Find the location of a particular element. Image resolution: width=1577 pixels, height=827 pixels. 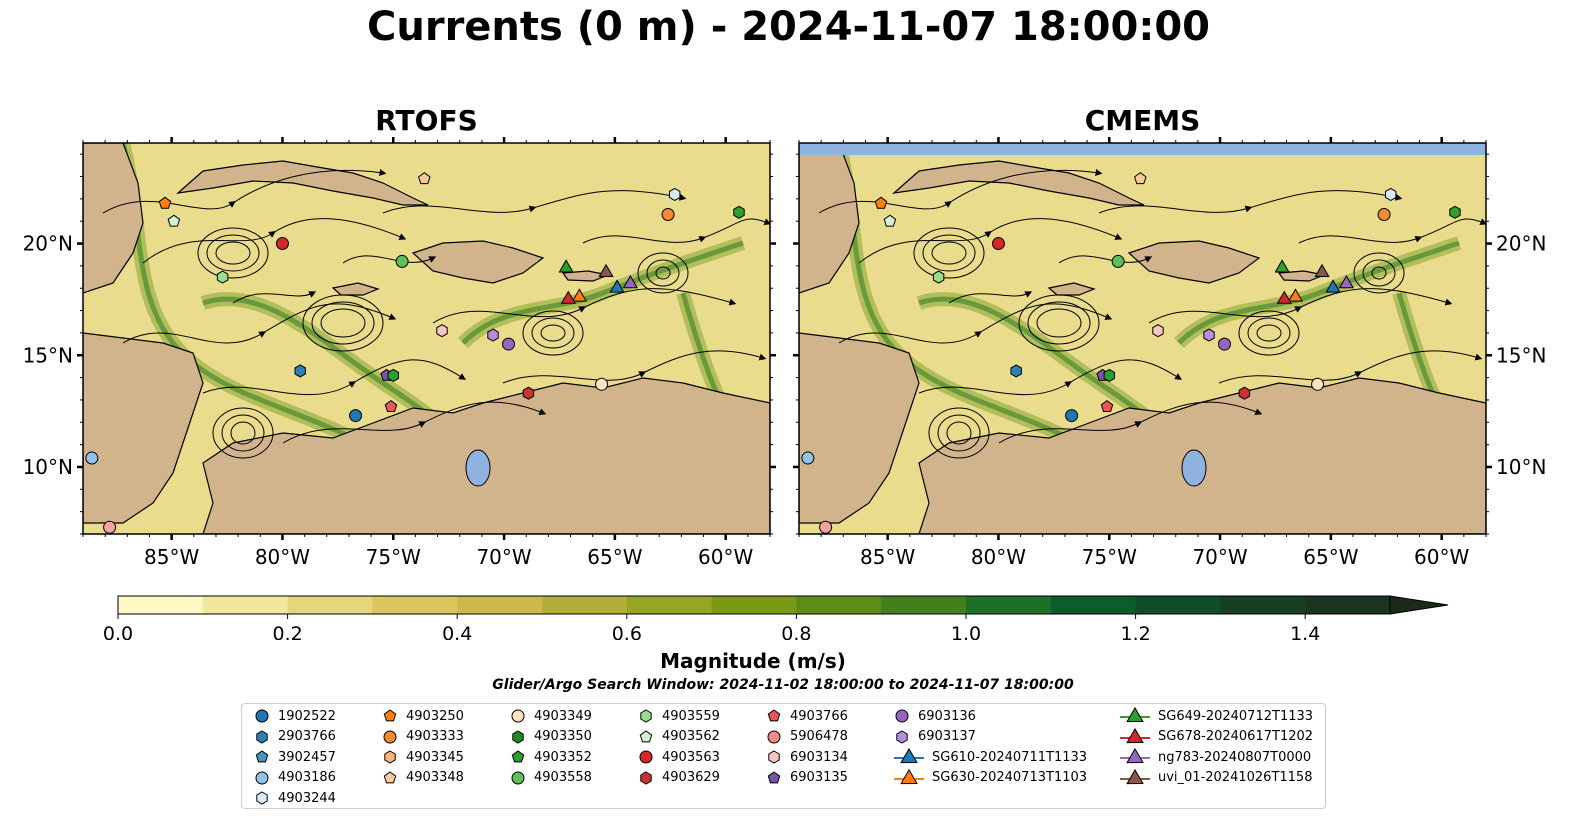

legend-item: 4903345 is located at coordinates (422, 757).